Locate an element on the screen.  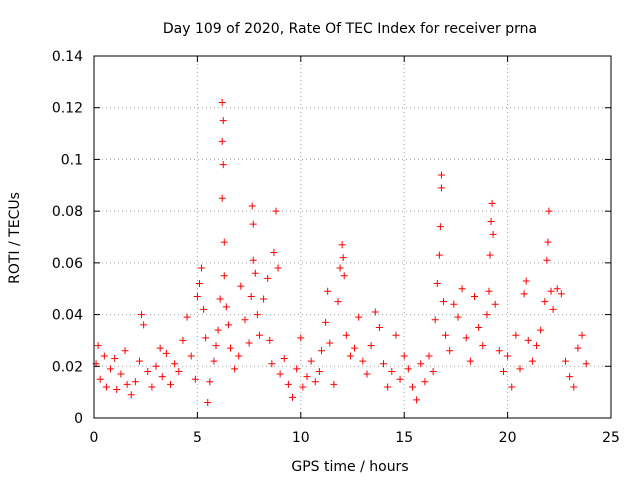
y-axis-label: ROTI / TECUs is located at coordinates (15, 238).